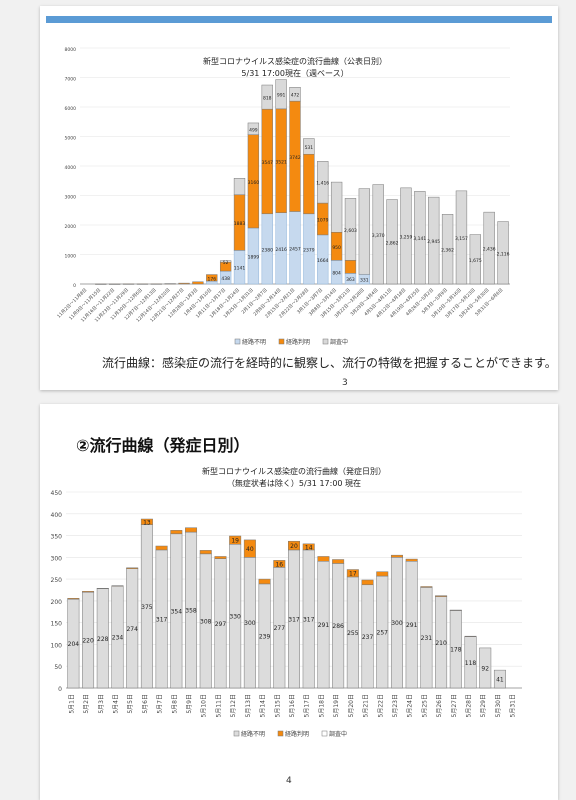 This screenshot has width=576, height=800. What do you see at coordinates (461, 239) in the screenshot?
I see `data-label: 3,157` at bounding box center [461, 239].